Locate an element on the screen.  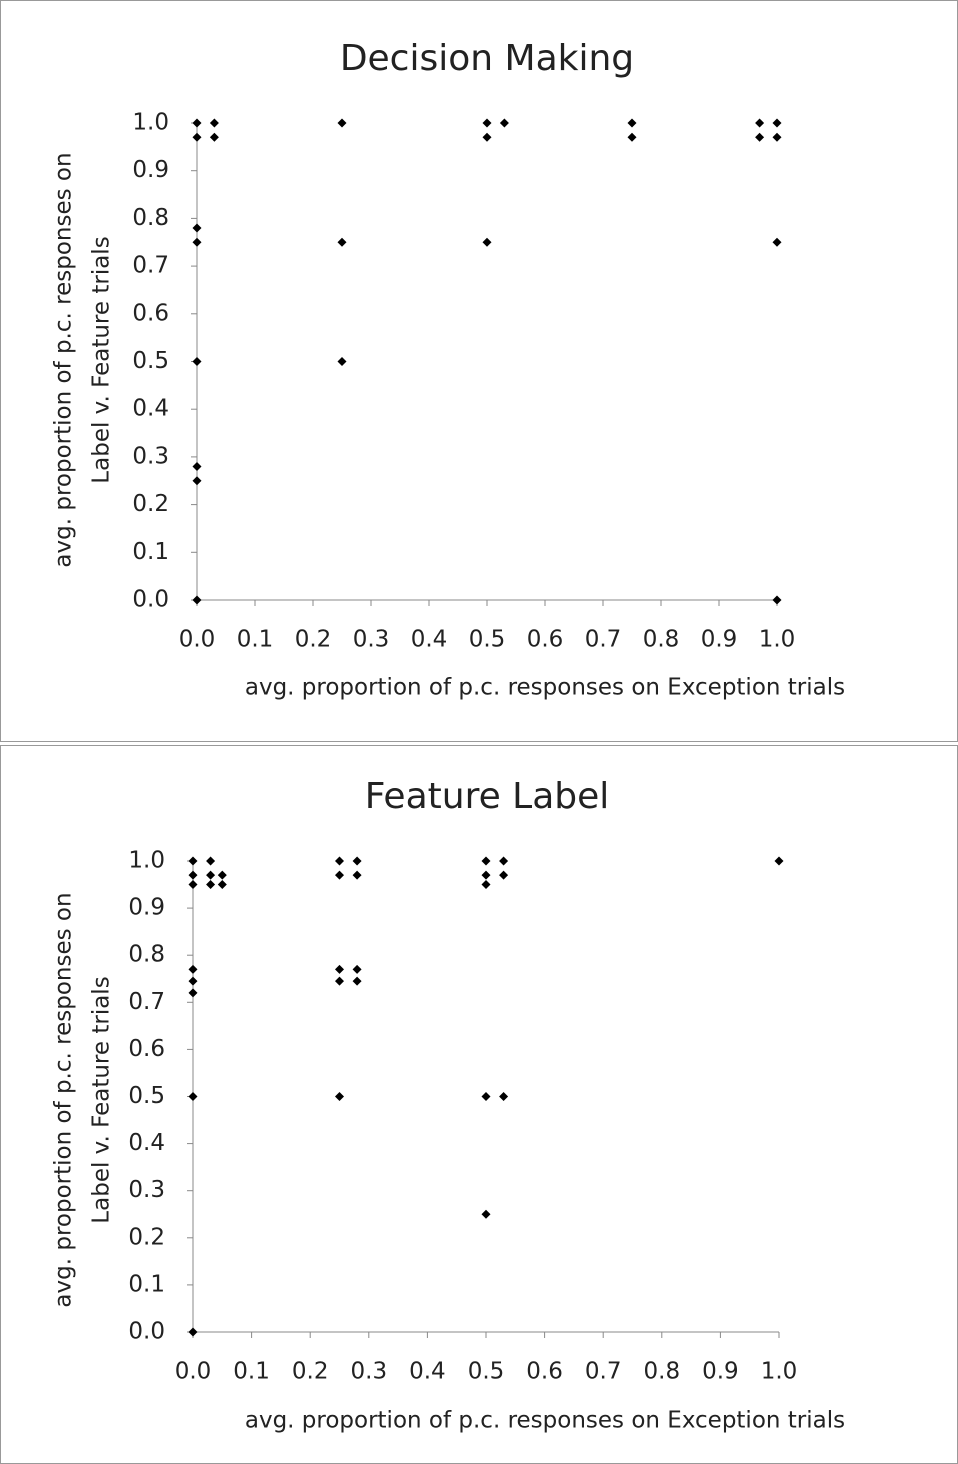
x-tick-label: 0.9 is located at coordinates (720, 1372).